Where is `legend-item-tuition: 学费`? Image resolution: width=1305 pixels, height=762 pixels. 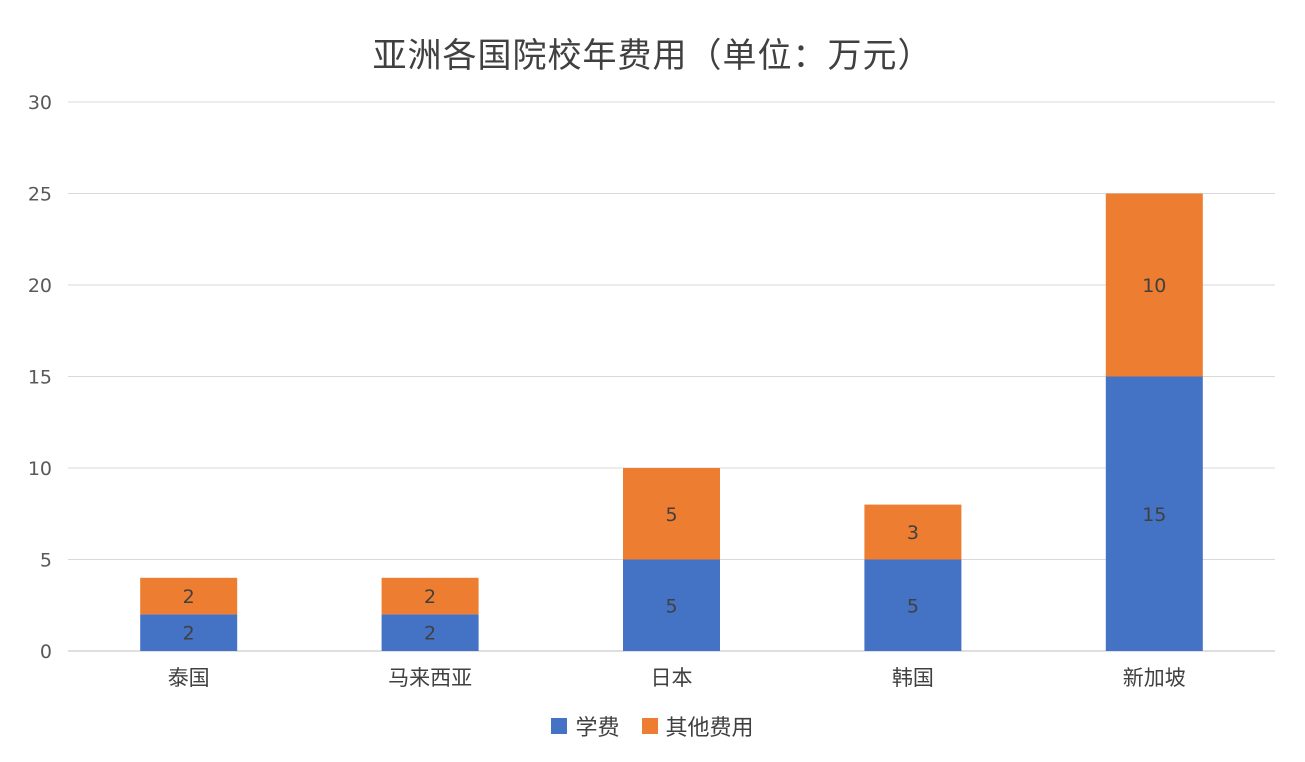
legend-item-tuition: 学费 is located at coordinates (585, 726).